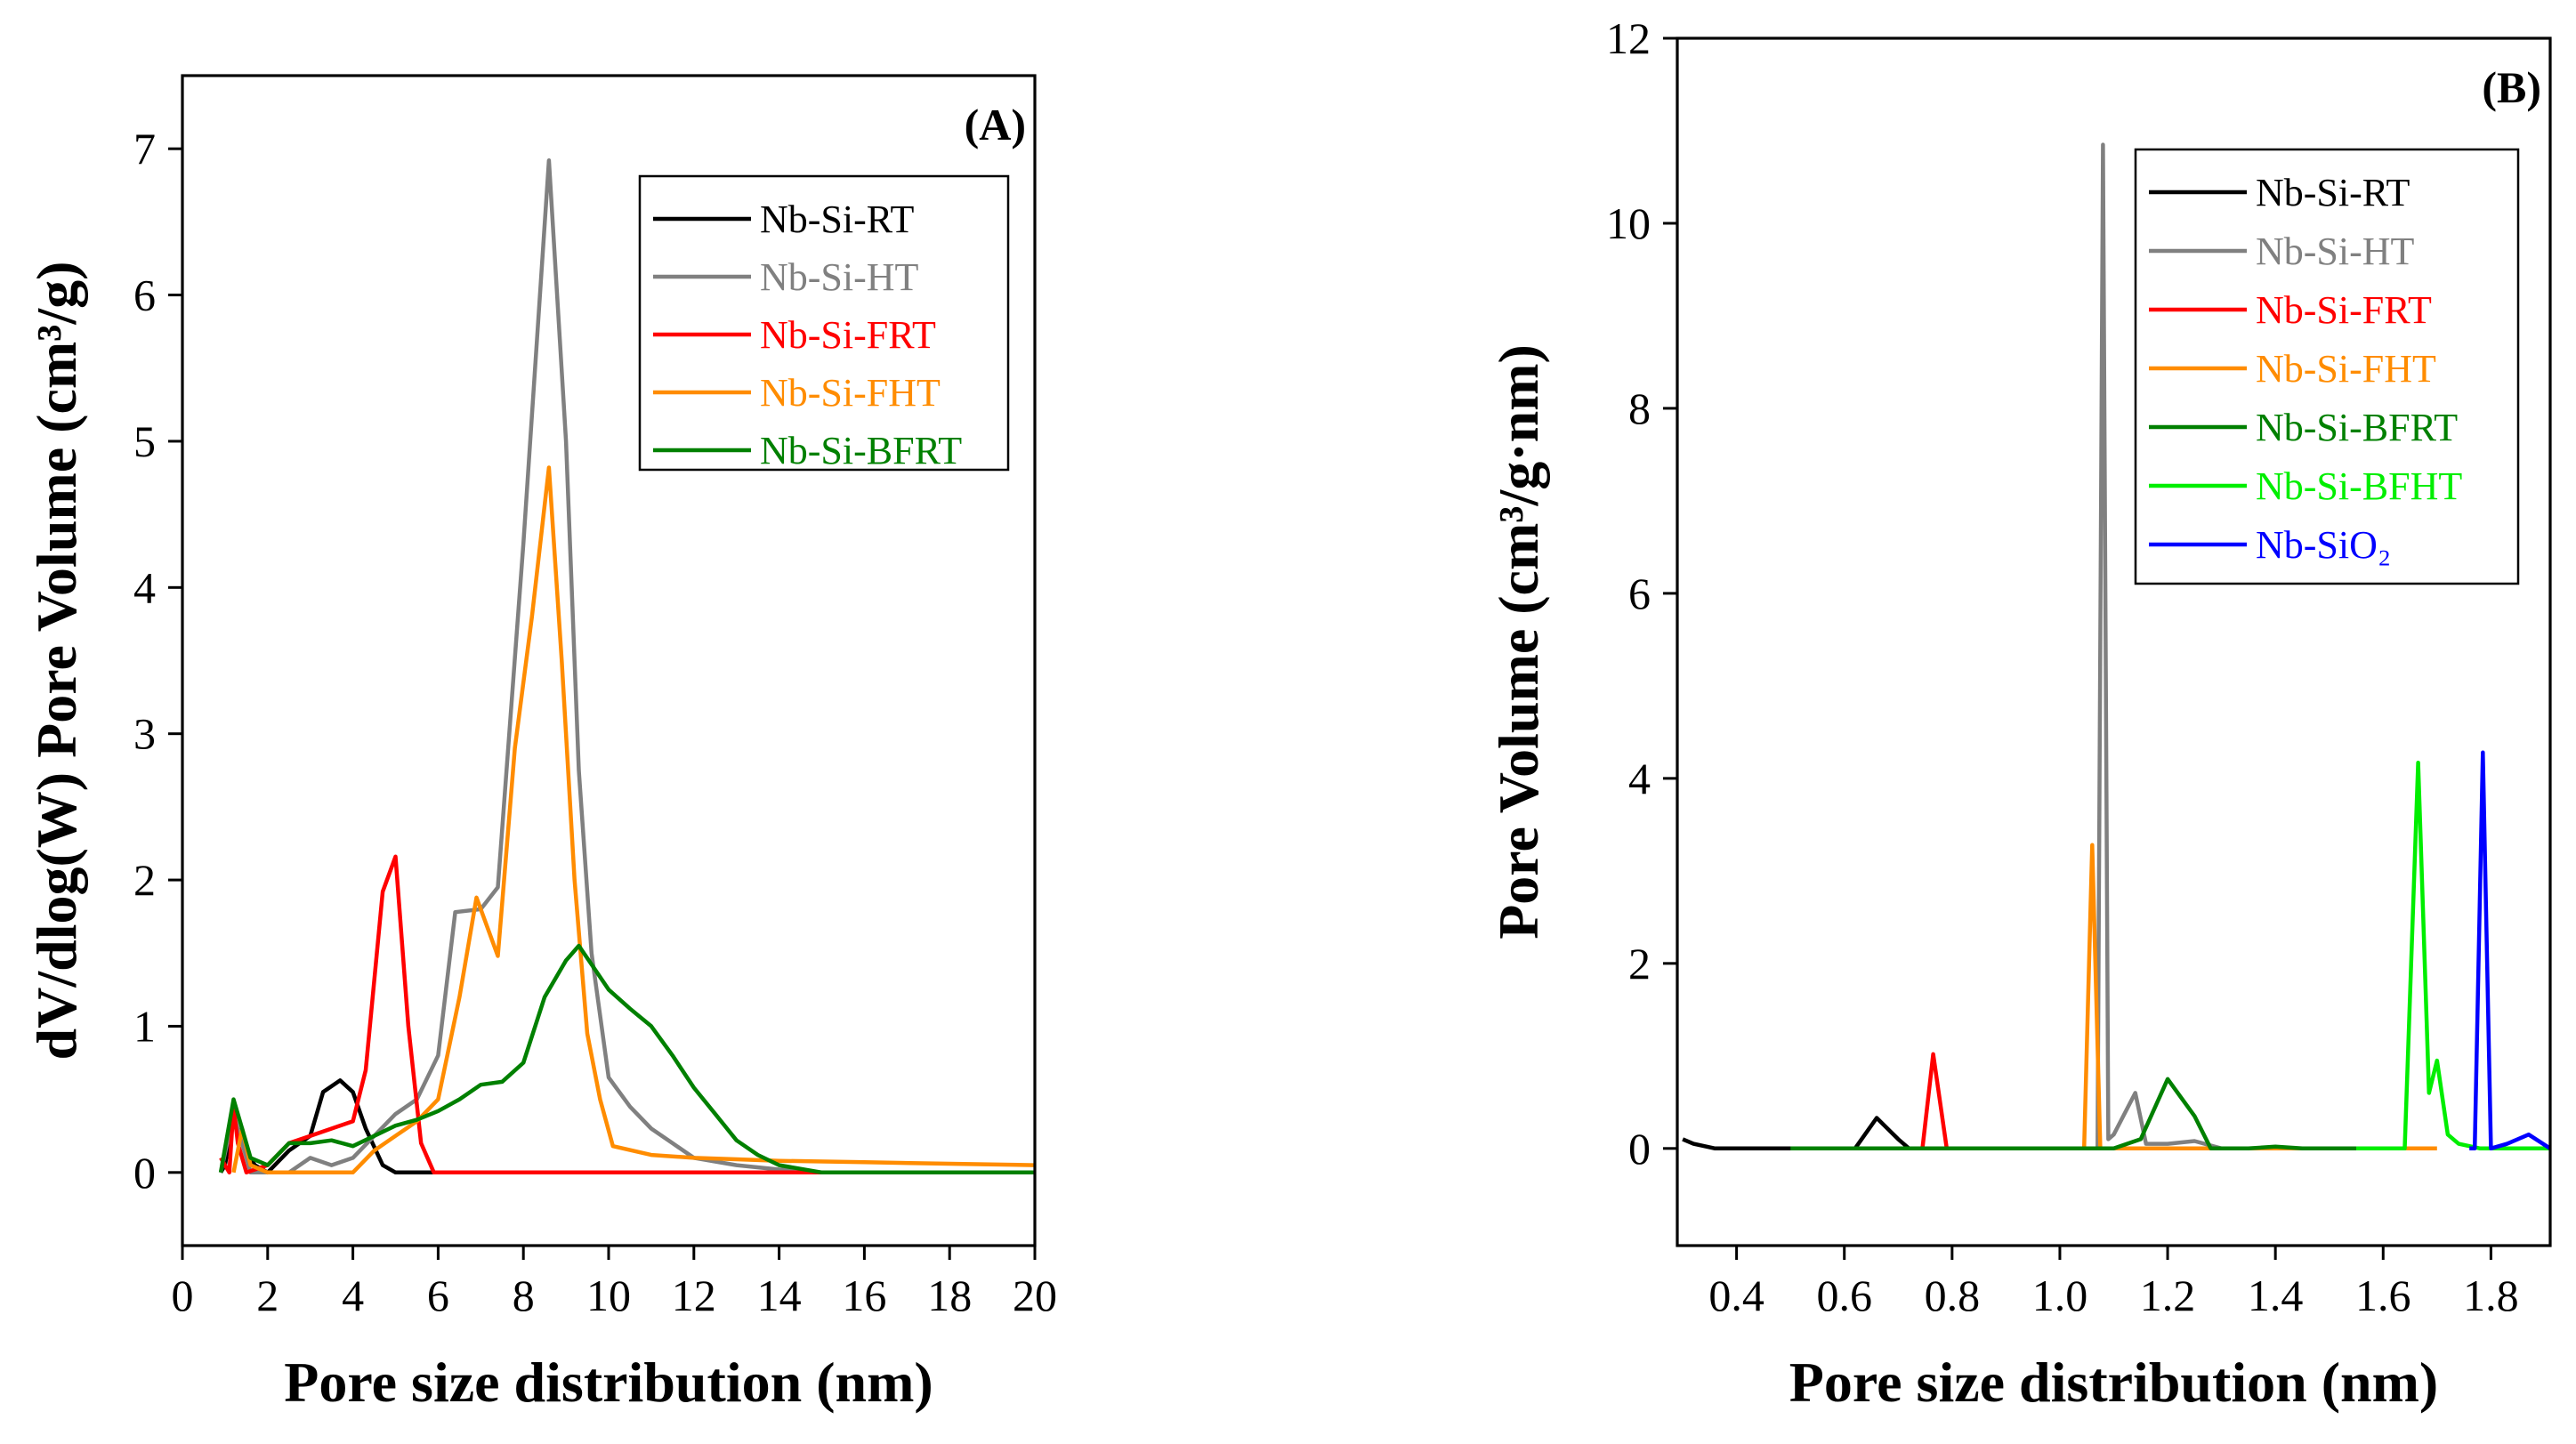  What do you see at coordinates (779, 1295) in the screenshot?
I see `x-tick-label: 14` at bounding box center [779, 1295].